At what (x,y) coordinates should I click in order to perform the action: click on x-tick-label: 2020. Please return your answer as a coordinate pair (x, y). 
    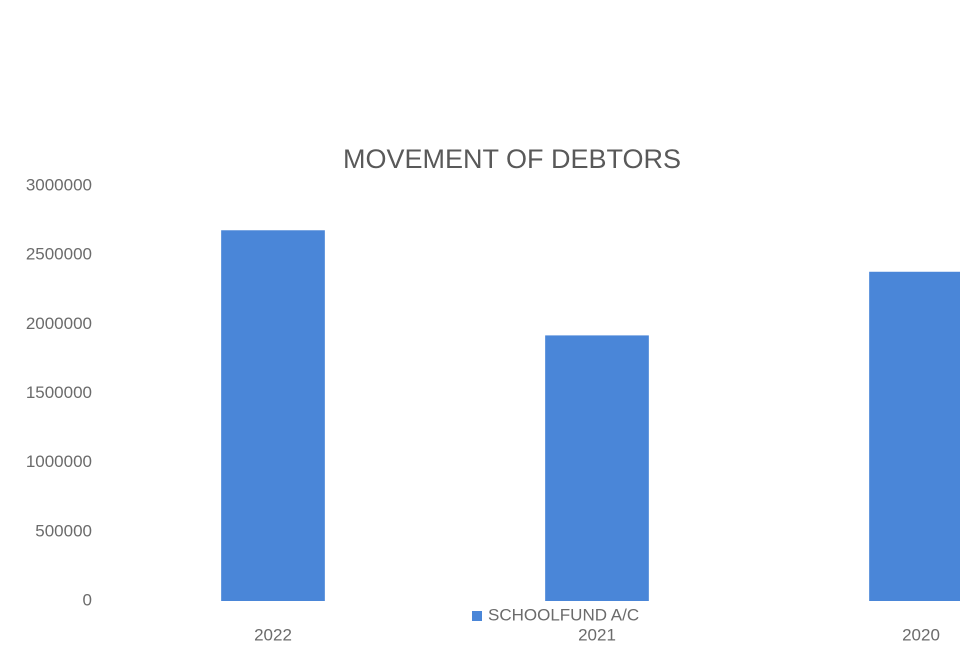
    Looking at the image, I should click on (921, 634).